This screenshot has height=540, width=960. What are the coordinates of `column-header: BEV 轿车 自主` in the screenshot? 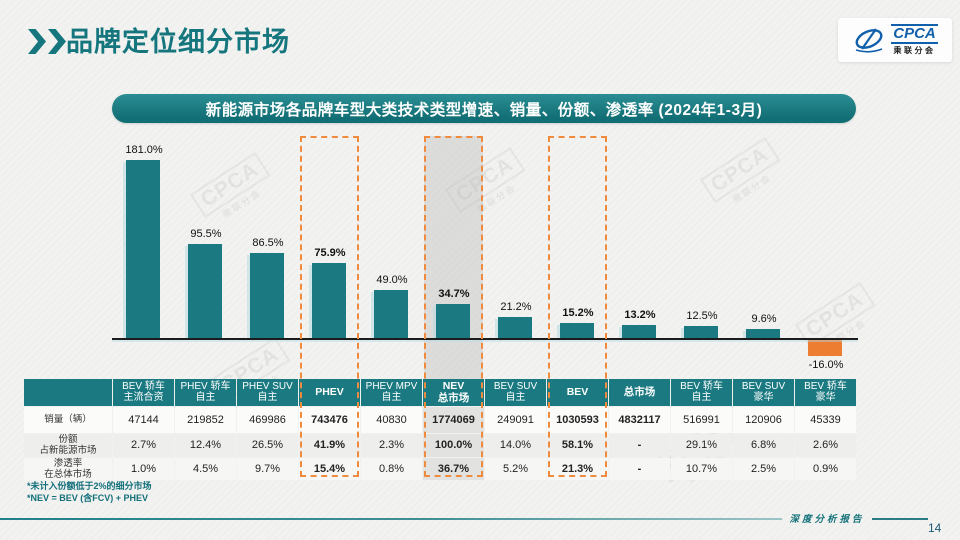 It's located at (701, 392).